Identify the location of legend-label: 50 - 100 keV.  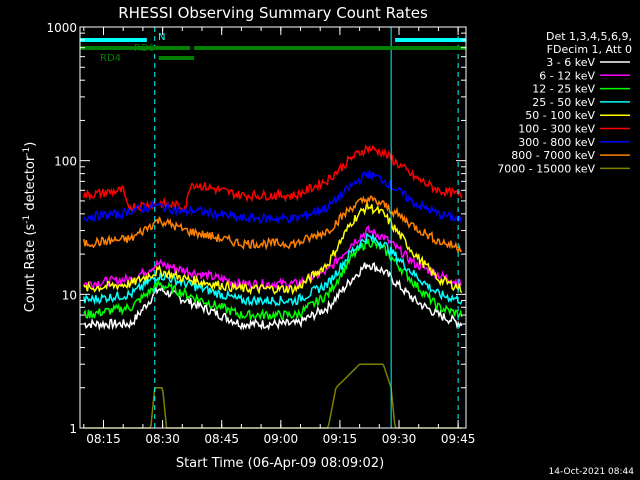
(560, 115).